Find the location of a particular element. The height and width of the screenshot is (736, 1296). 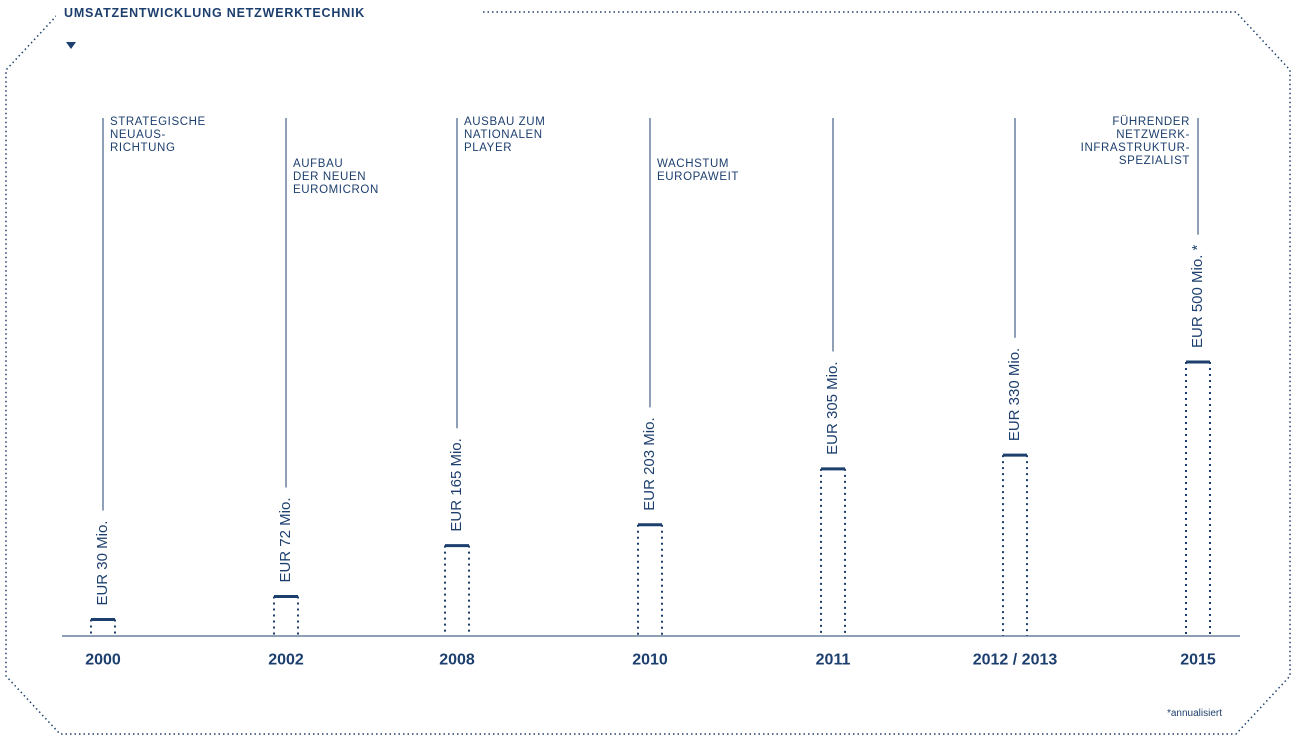

x-tick-label: 2010 is located at coordinates (650, 659).